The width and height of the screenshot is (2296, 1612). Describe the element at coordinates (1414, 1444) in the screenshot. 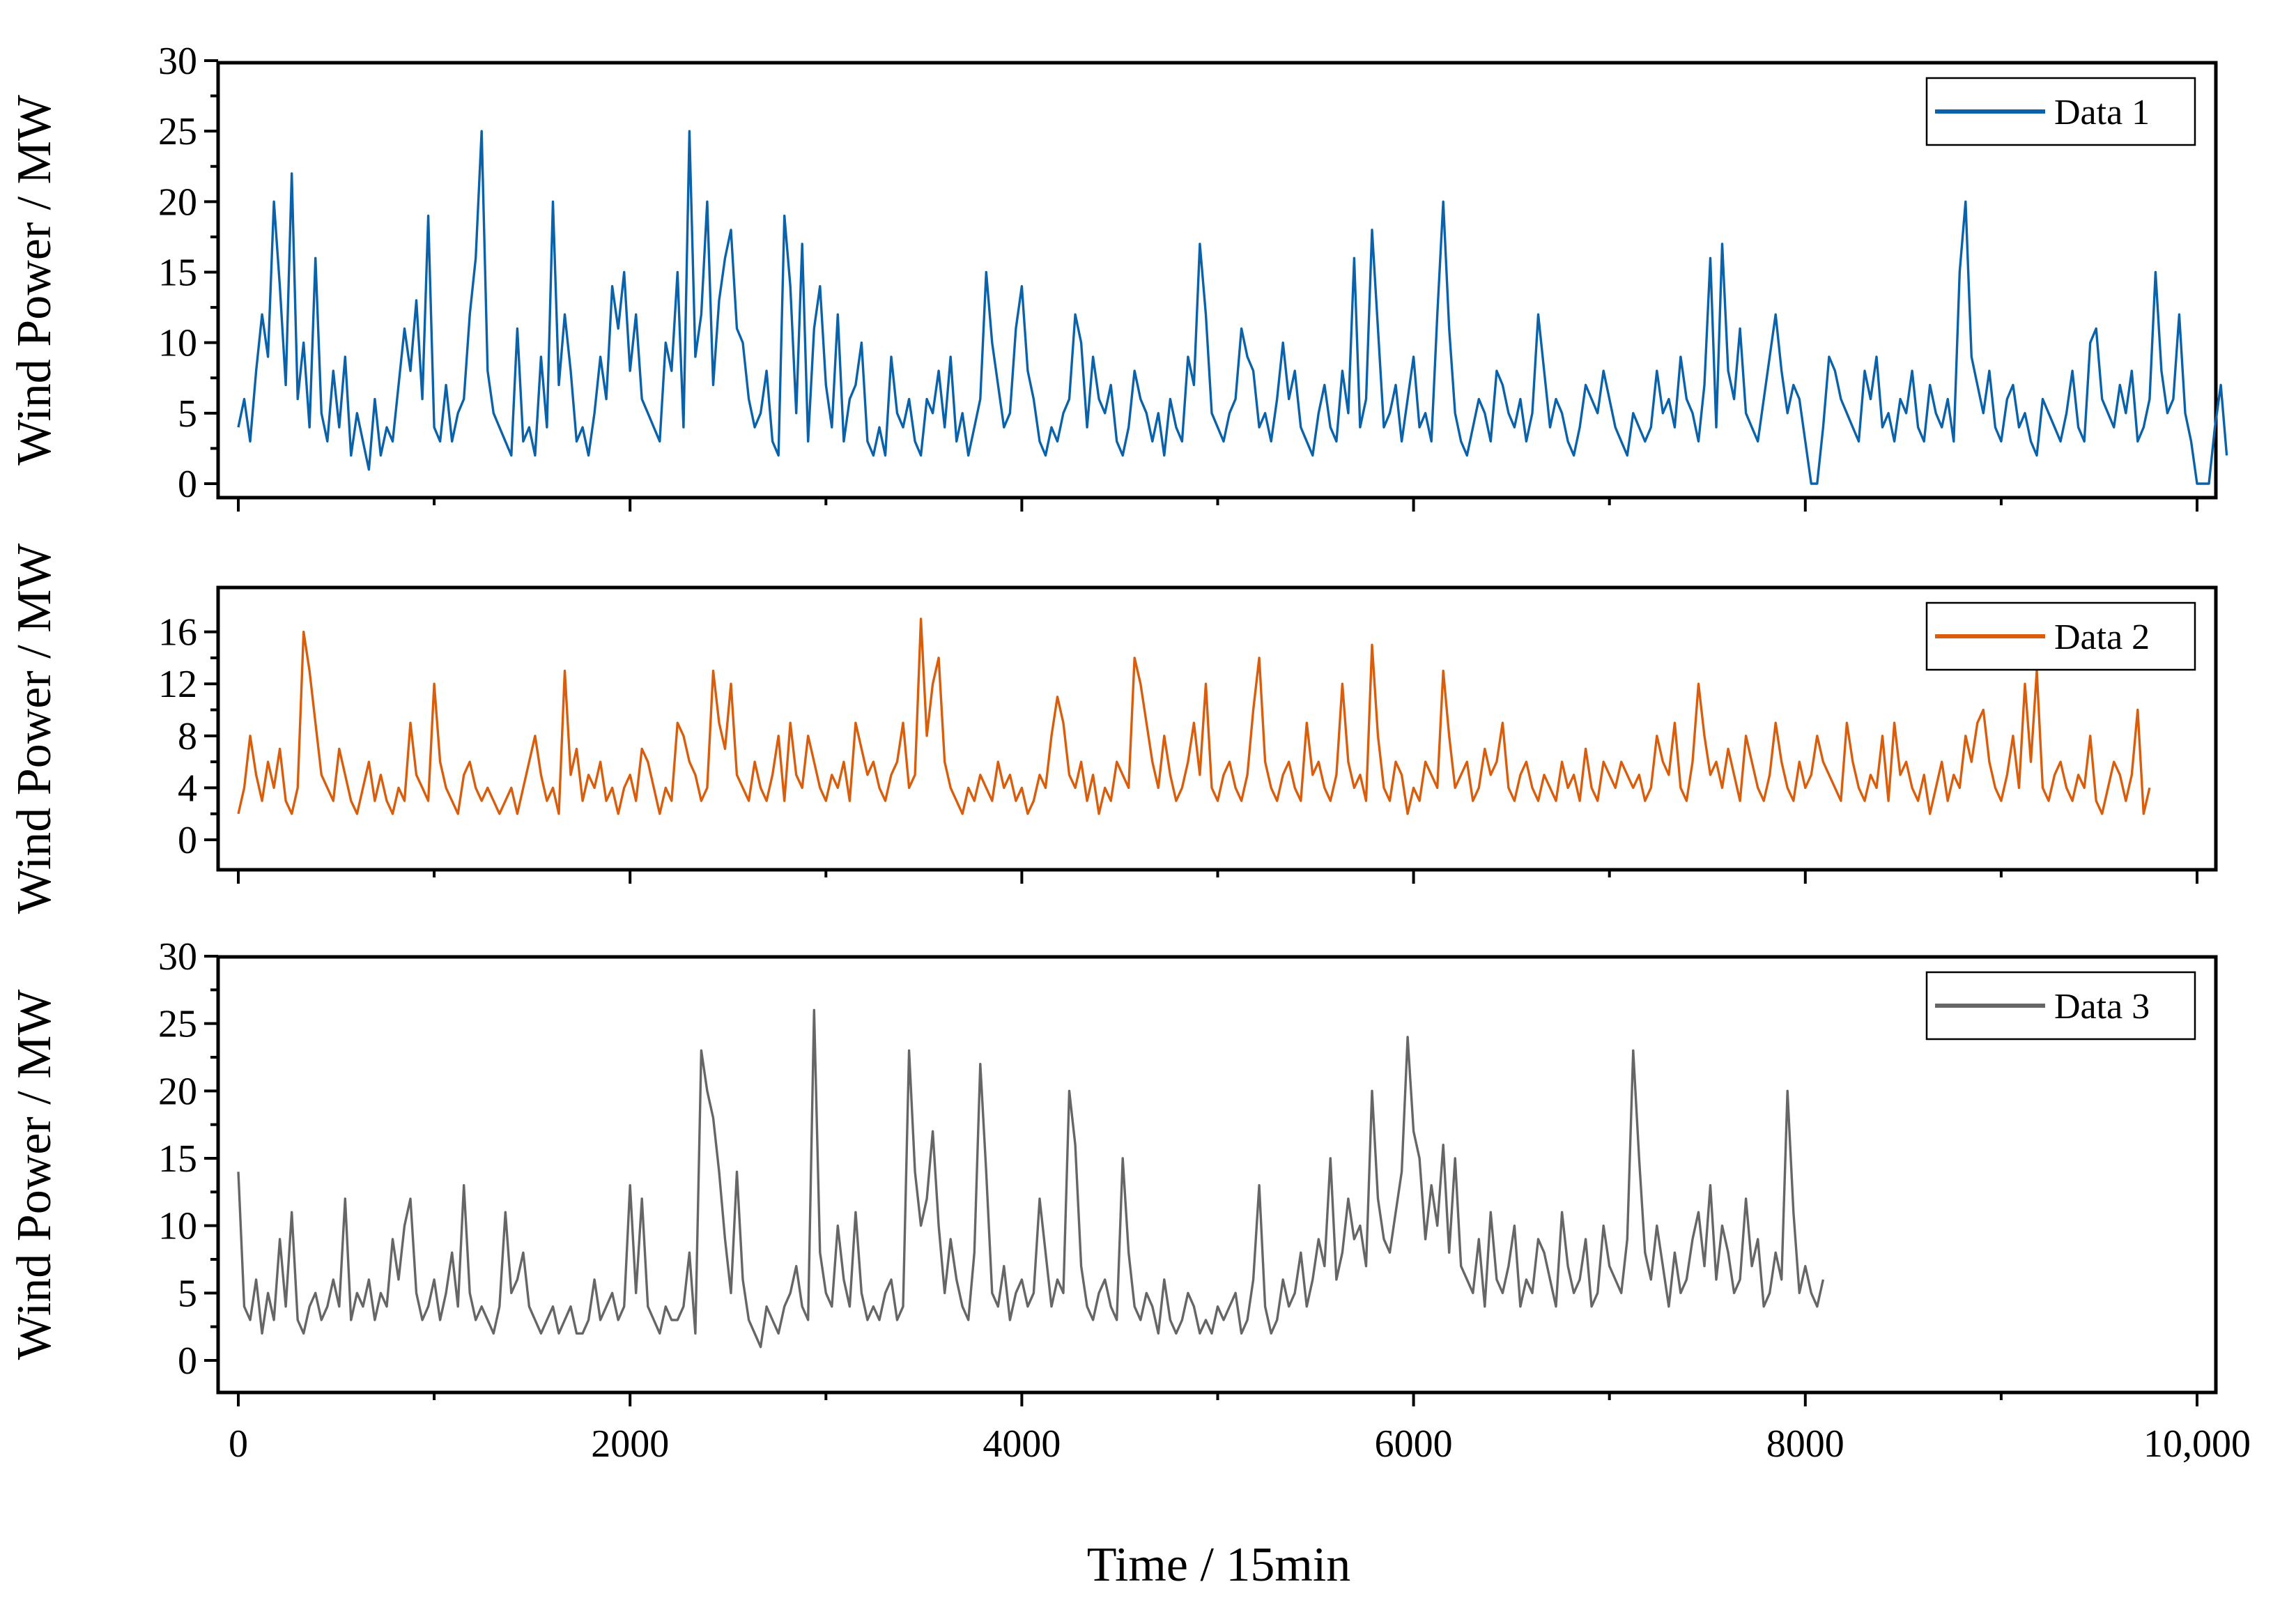

I see `x-tick-label: 6000` at that location.